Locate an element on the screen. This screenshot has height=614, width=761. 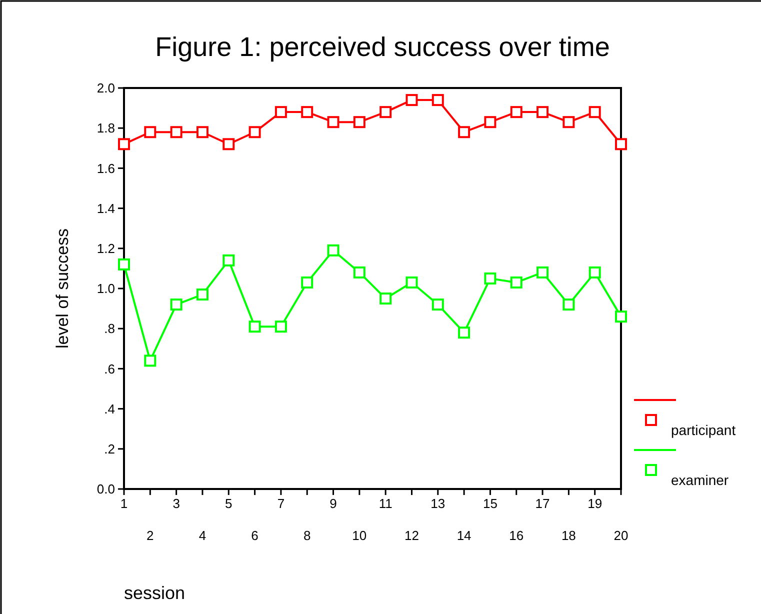
chart-title: Figure 1: perceived success over time is located at coordinates (382, 47).